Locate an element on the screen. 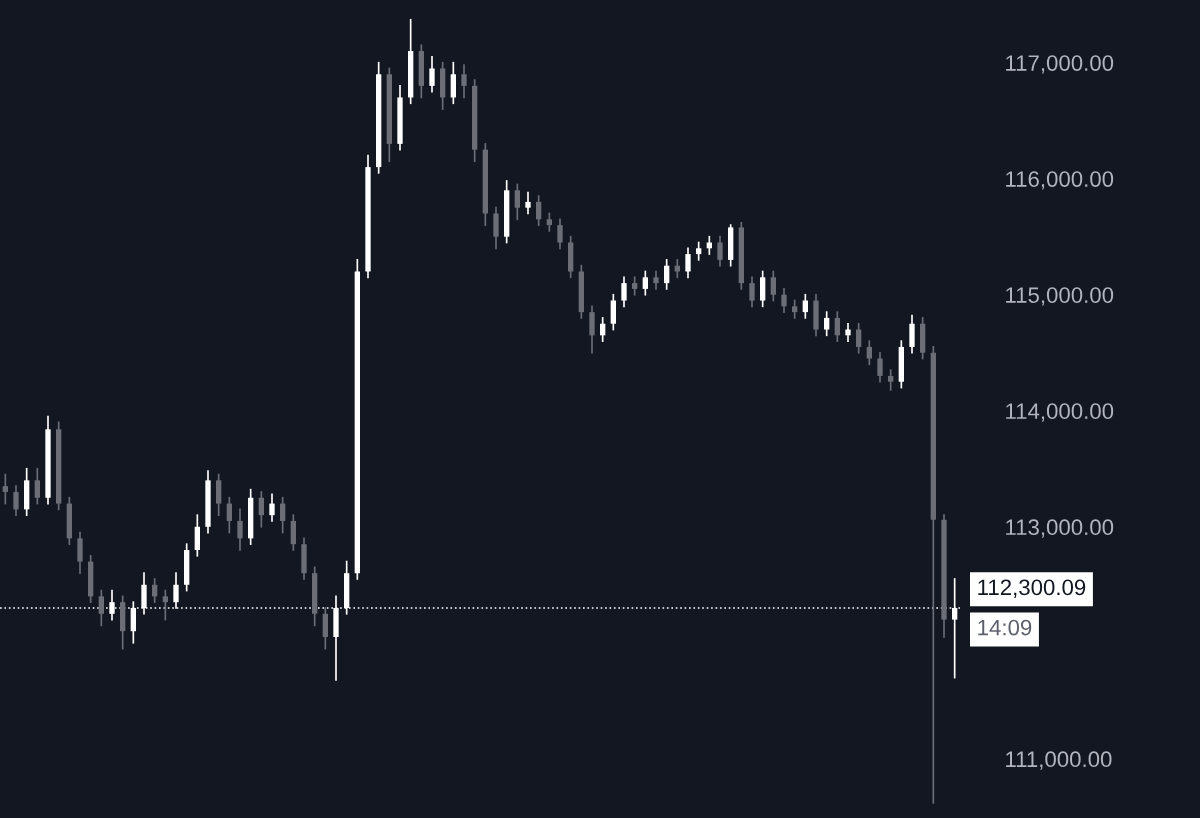 This screenshot has width=1200, height=818. y-tick-label: 114,000.00 is located at coordinates (1060, 412).